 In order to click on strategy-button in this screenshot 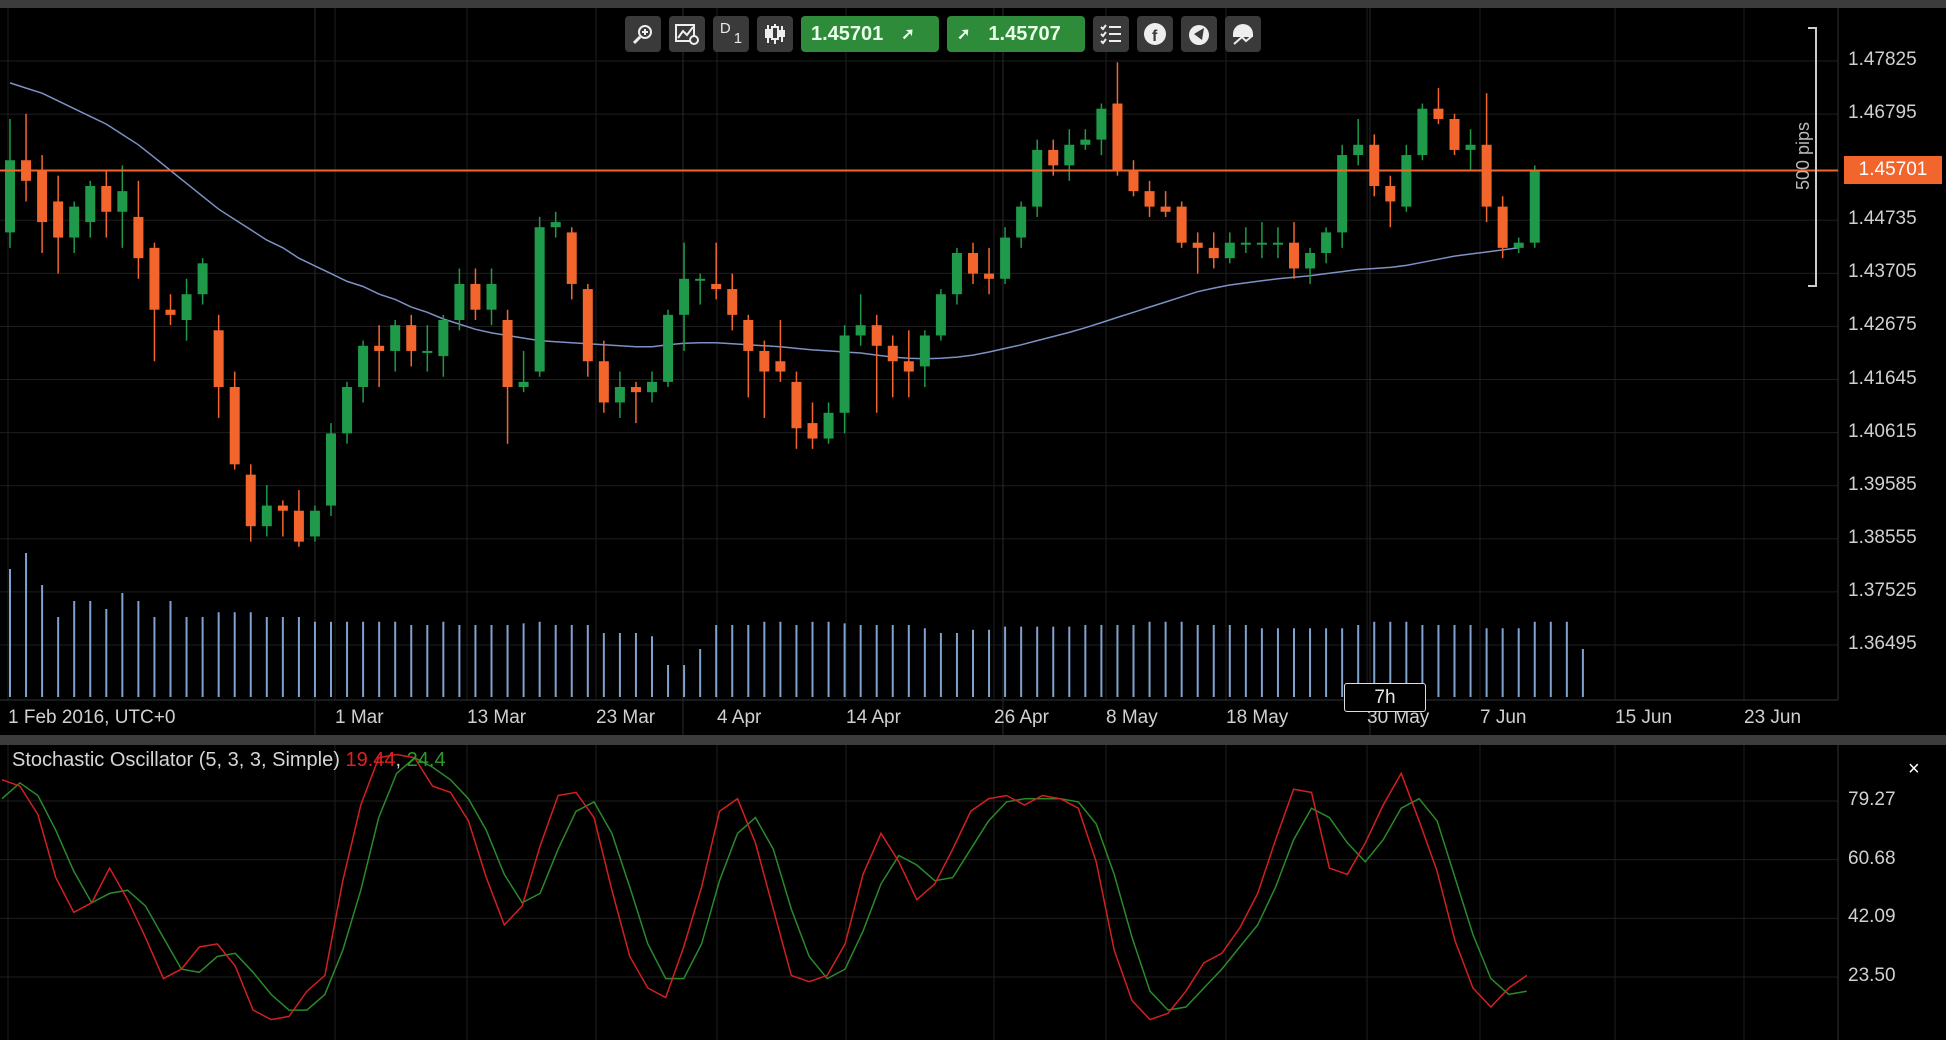, I will do `click(1243, 34)`.